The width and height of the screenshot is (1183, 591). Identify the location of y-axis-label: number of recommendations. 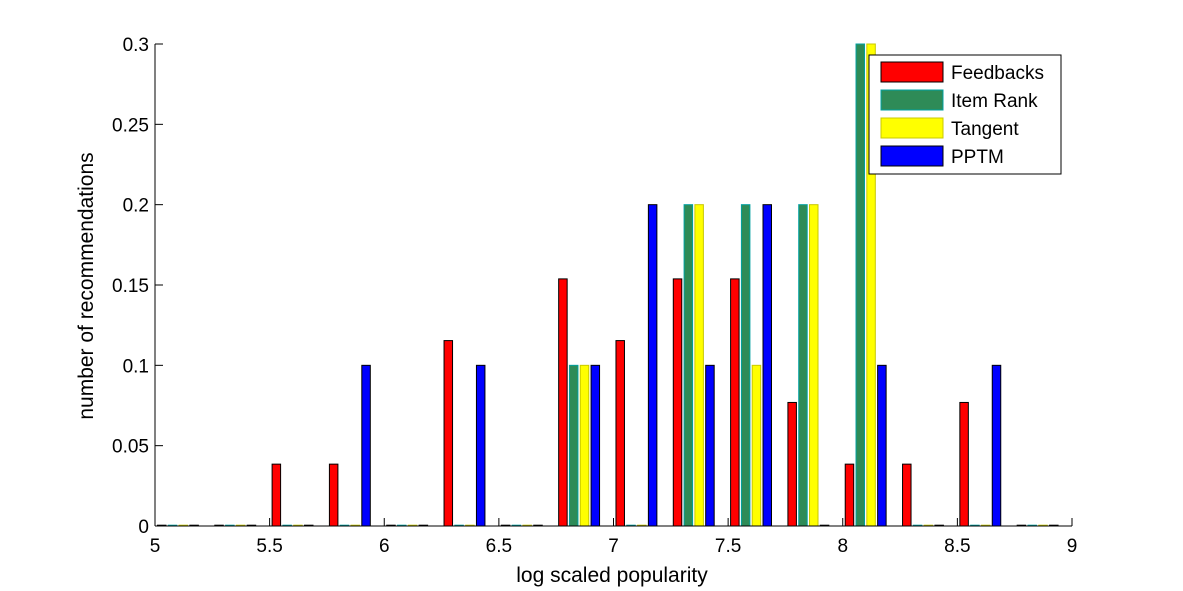
(86, 285).